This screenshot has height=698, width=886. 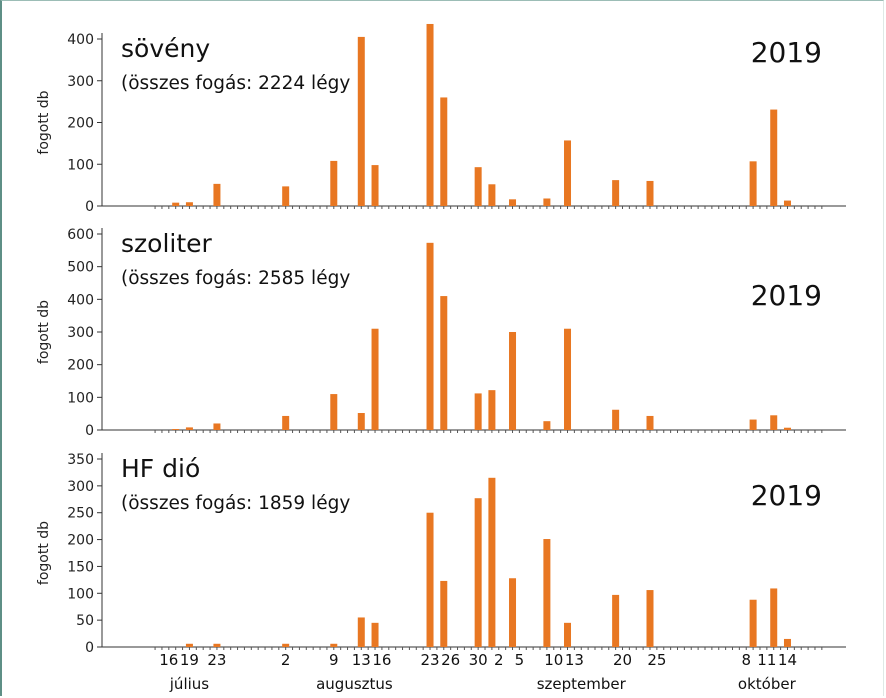 I want to click on x-date-label: 8, so click(x=746, y=660).